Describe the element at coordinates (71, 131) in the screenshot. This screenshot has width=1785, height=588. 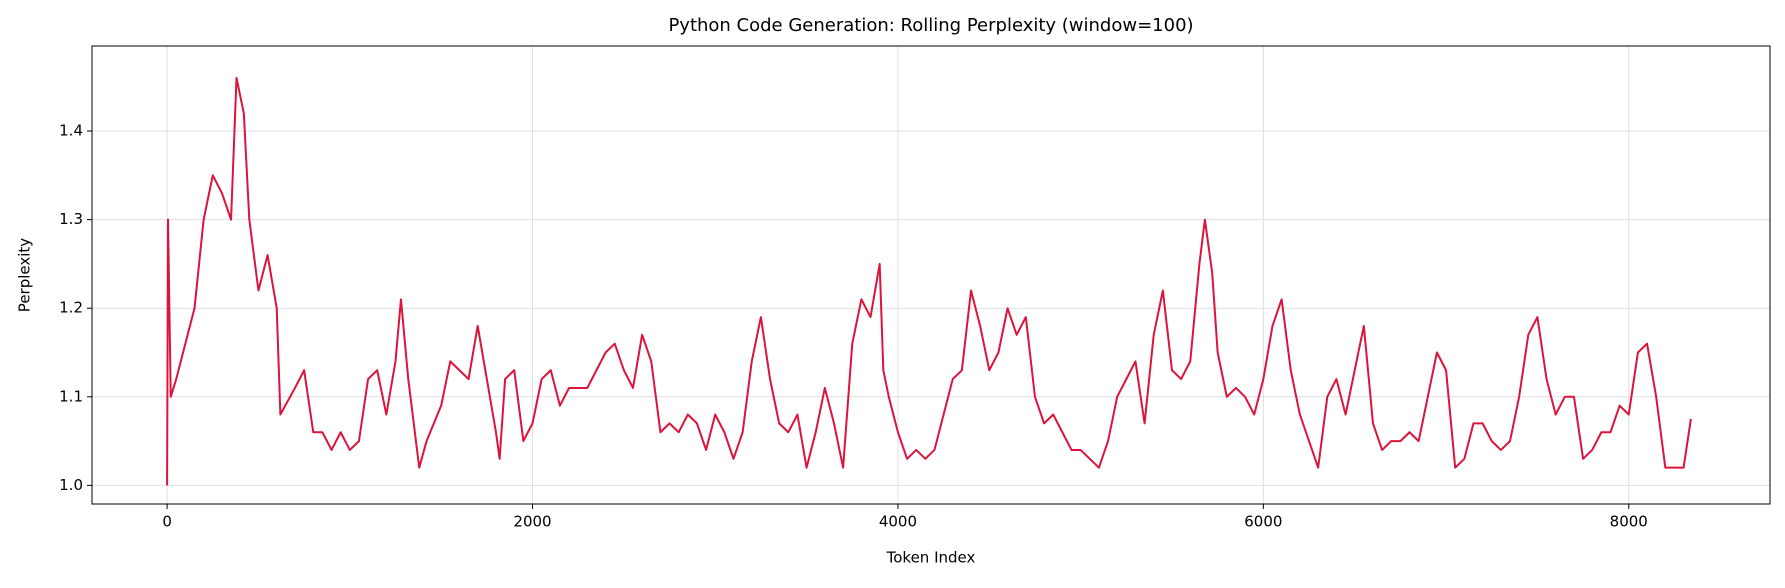
I see `y-tick-label: 1.4` at that location.